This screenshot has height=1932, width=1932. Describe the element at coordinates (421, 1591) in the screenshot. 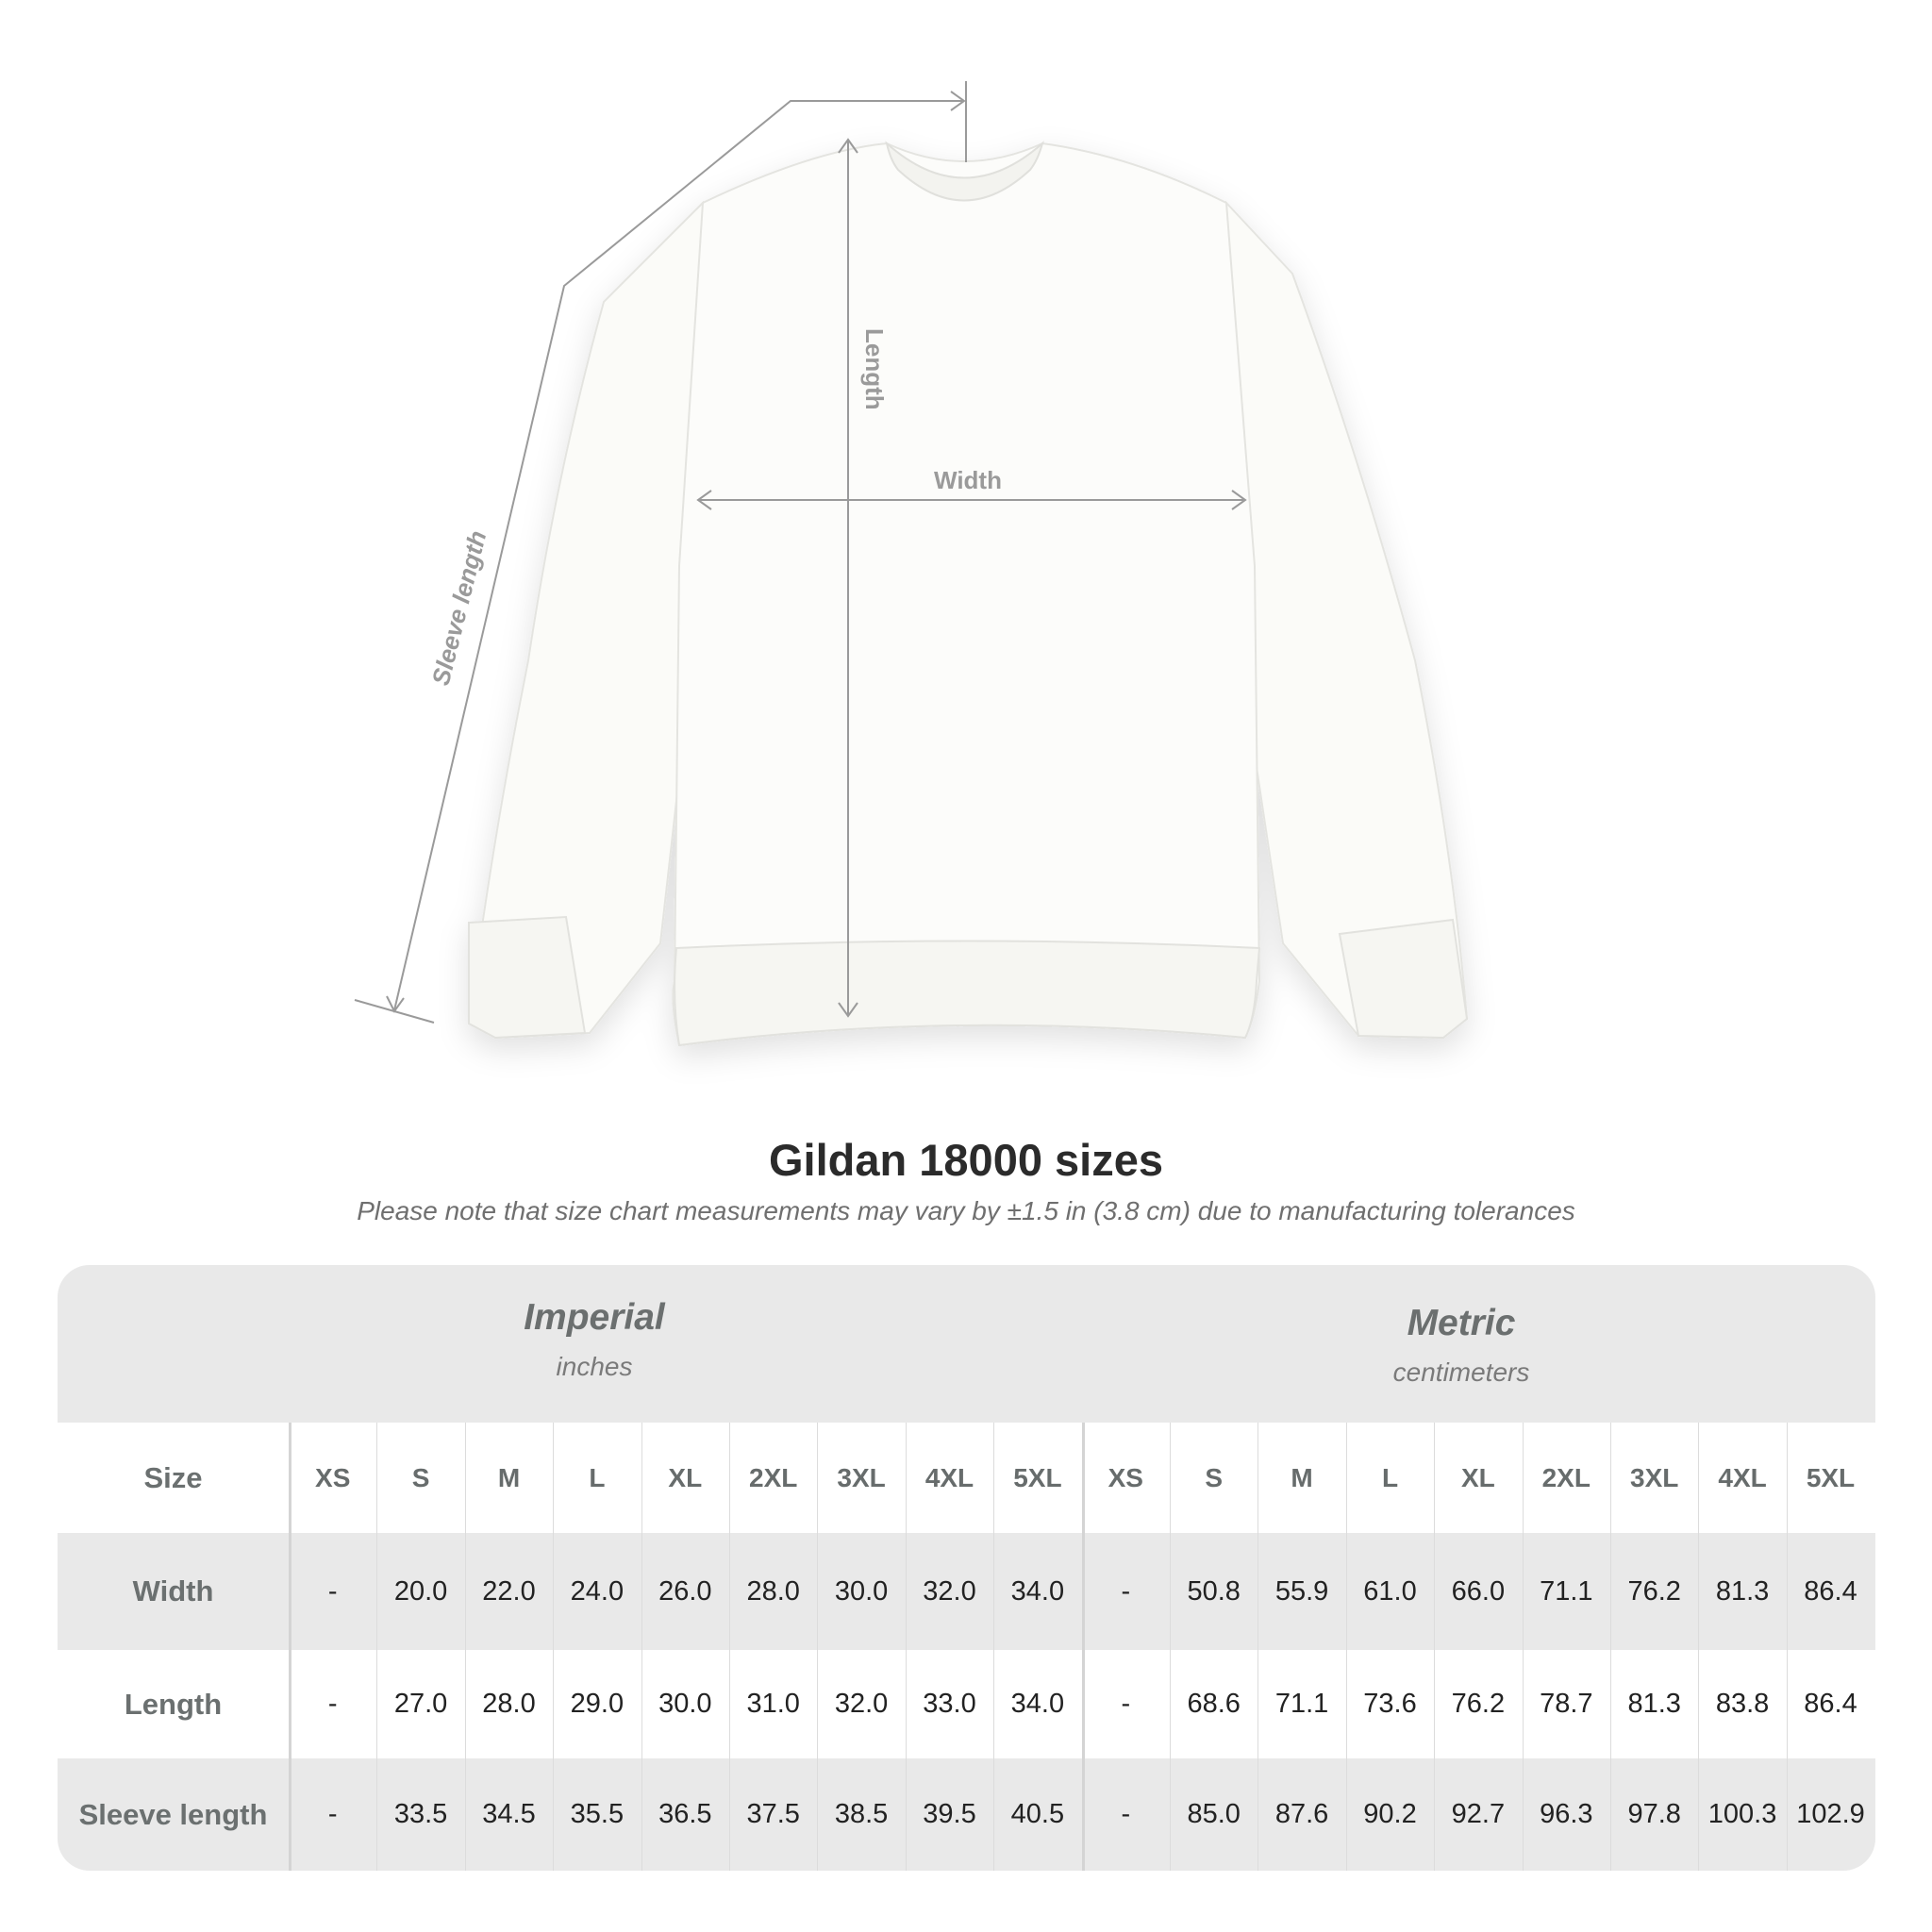

I see `imperial-value-cell: 20.0` at that location.